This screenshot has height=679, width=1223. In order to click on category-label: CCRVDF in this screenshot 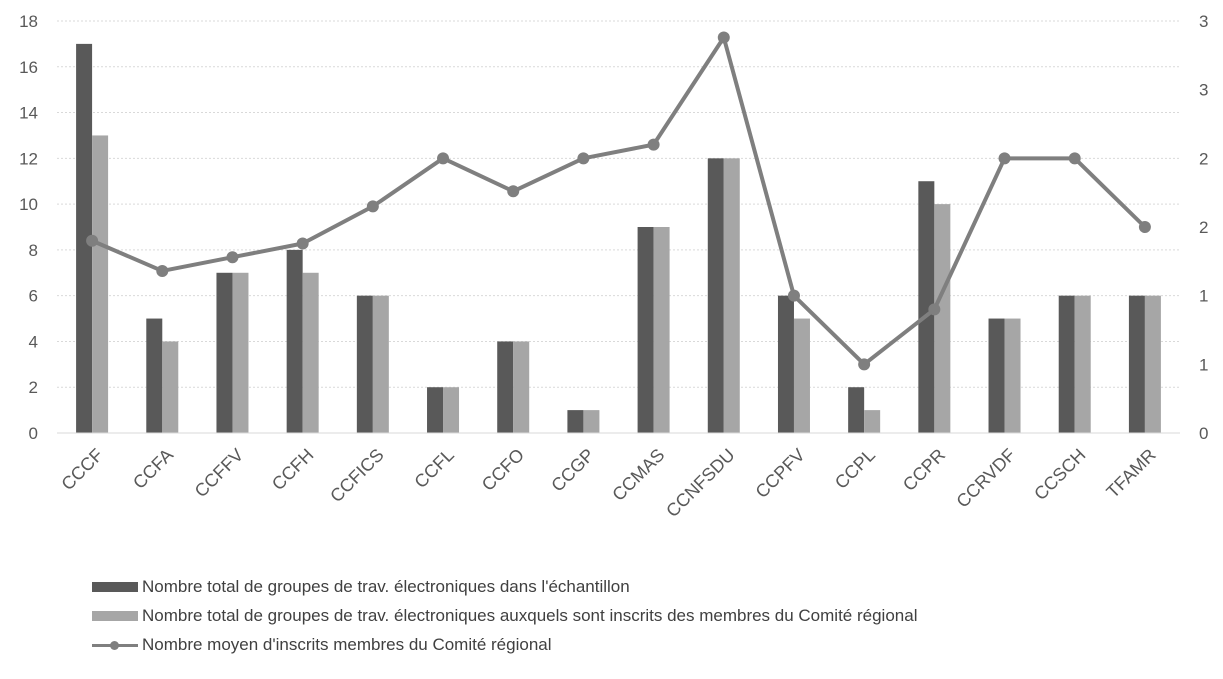, I will do `click(985, 478)`.